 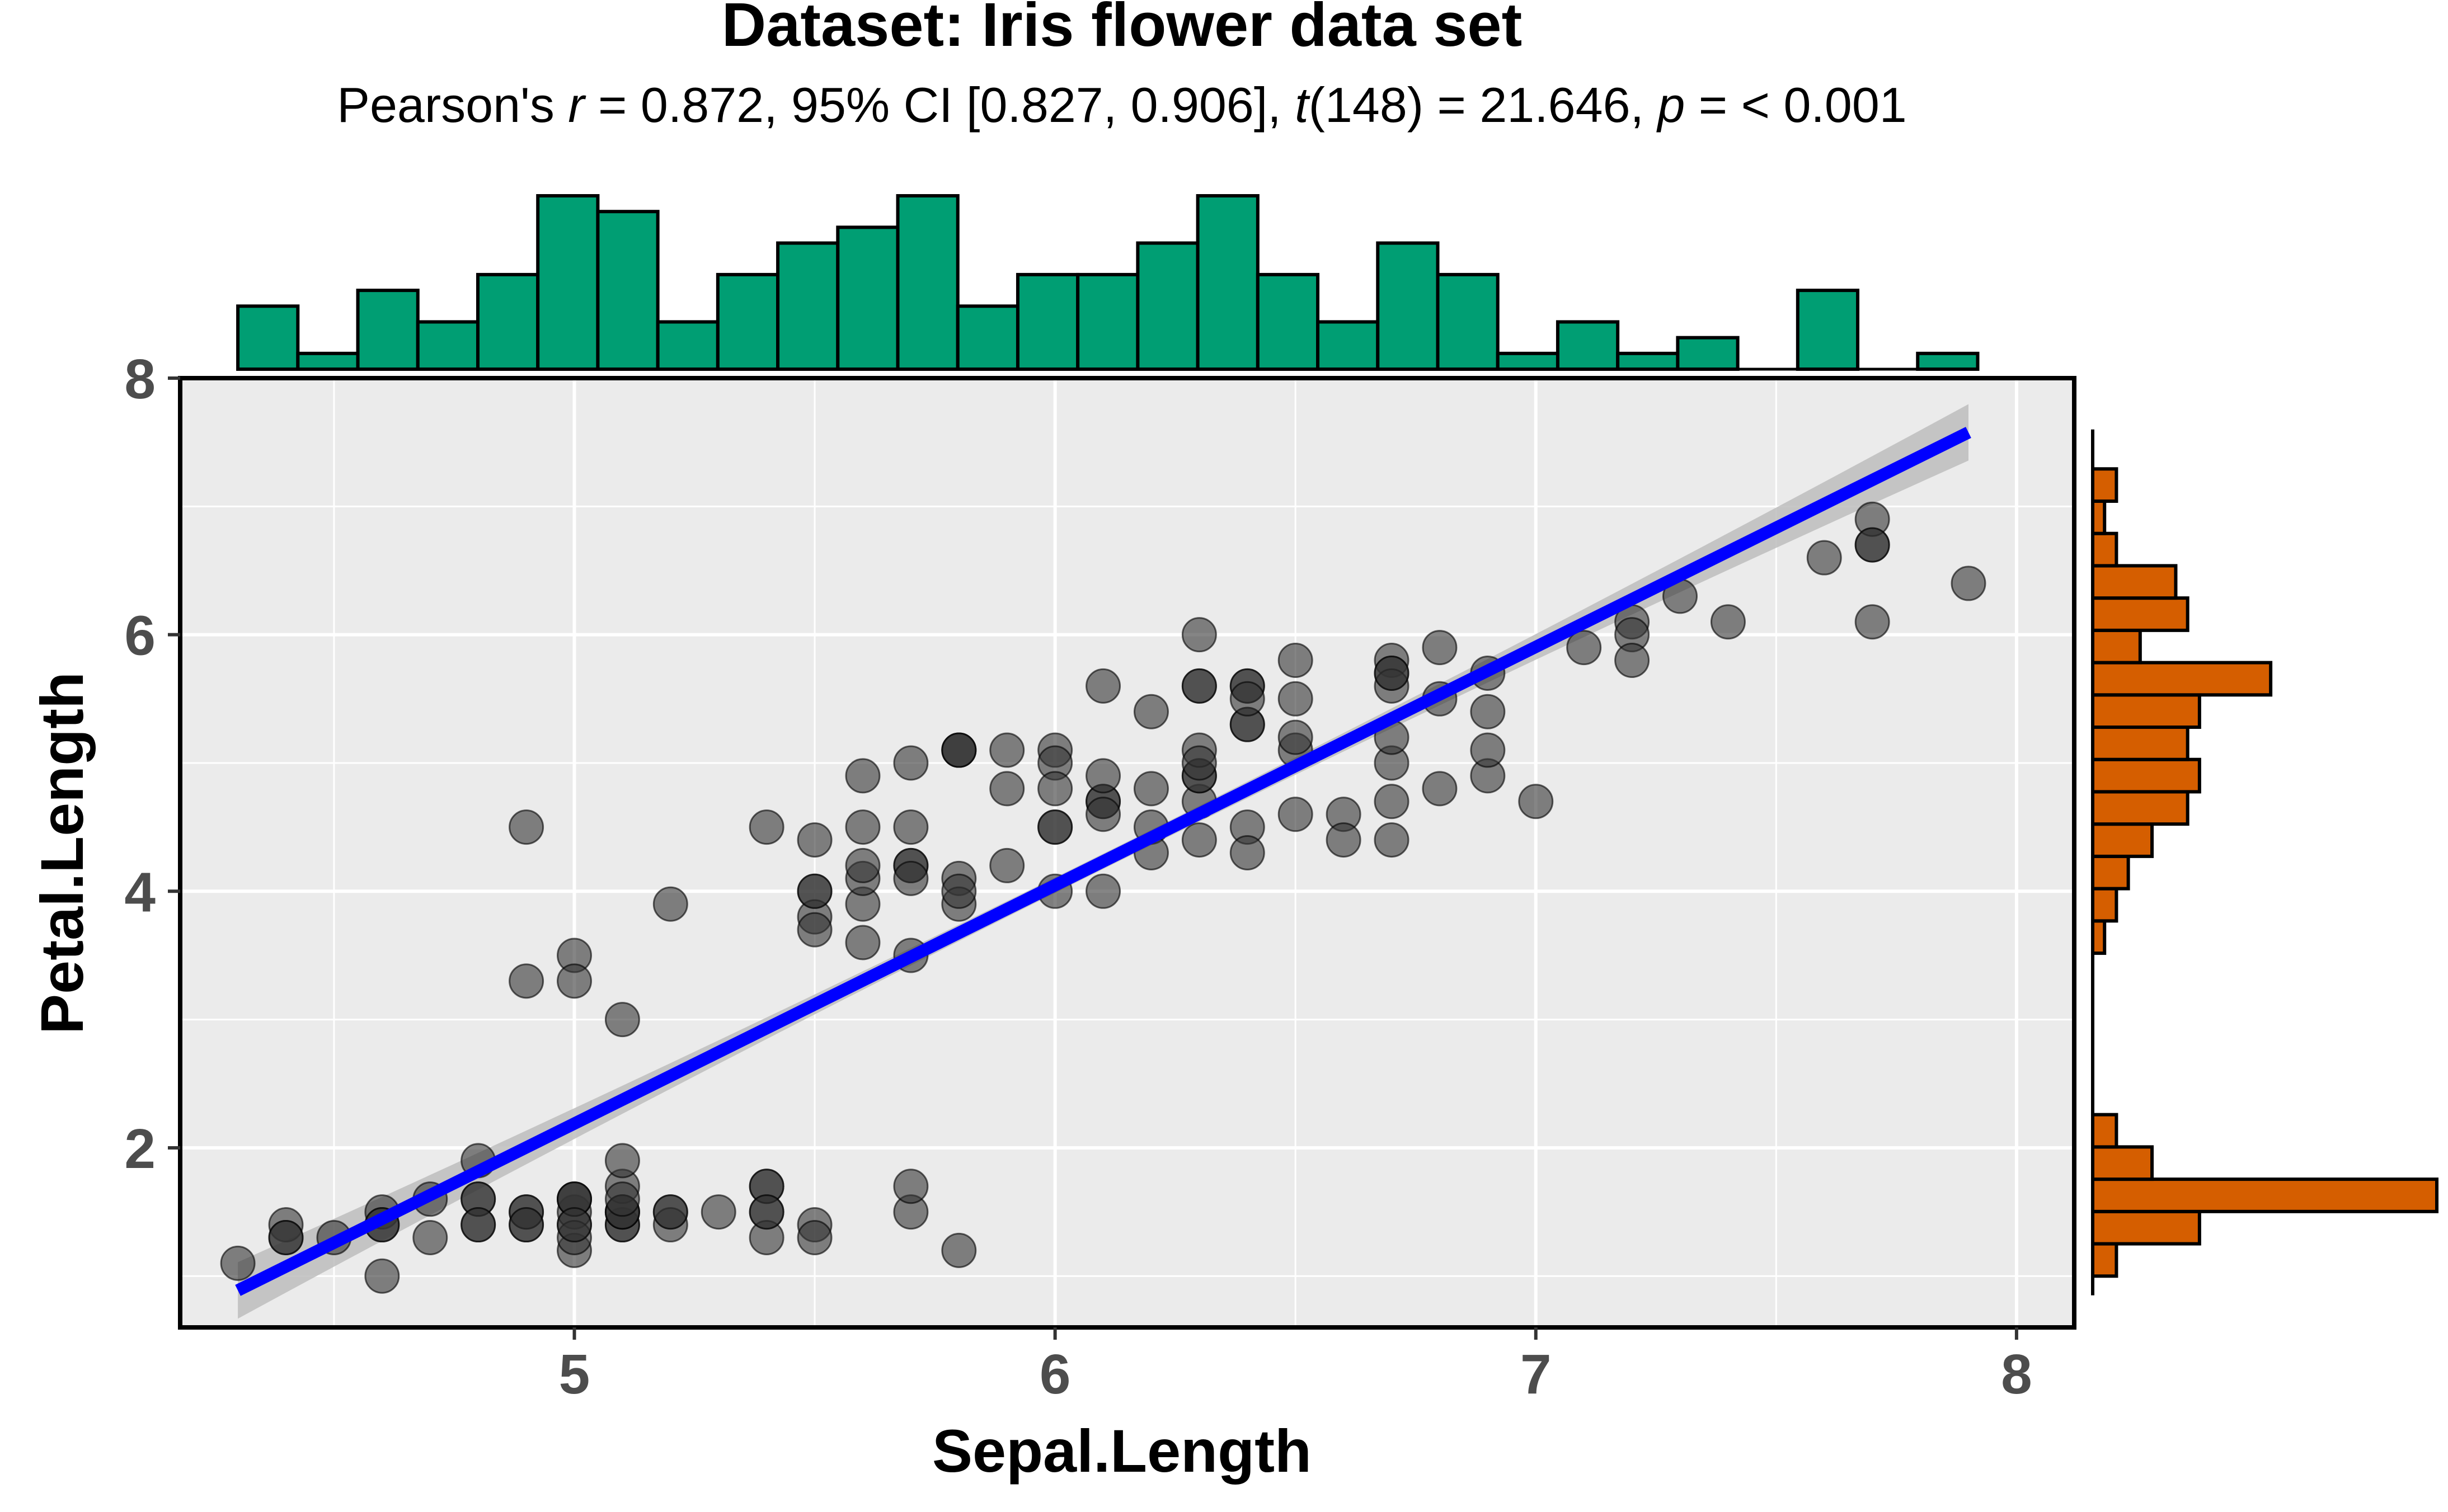 What do you see at coordinates (1483, 105) in the screenshot?
I see `subtitle-t-text: (148) = 21.646,` at bounding box center [1483, 105].